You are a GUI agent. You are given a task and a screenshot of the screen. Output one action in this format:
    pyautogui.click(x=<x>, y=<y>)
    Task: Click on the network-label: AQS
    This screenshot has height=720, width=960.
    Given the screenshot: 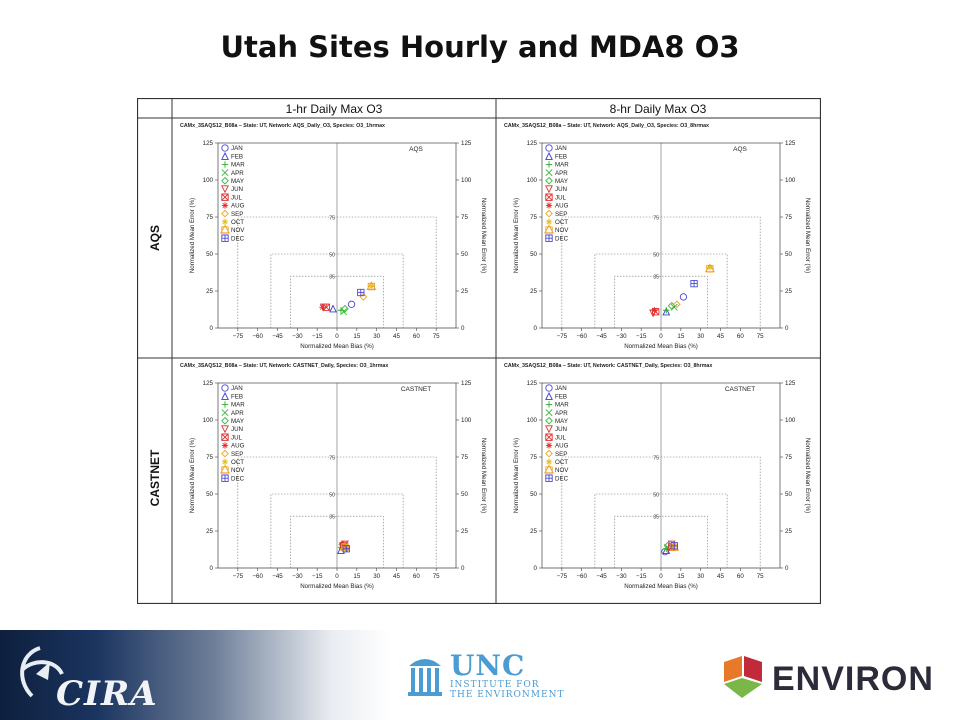 What is the action you would take?
    pyautogui.click(x=740, y=149)
    